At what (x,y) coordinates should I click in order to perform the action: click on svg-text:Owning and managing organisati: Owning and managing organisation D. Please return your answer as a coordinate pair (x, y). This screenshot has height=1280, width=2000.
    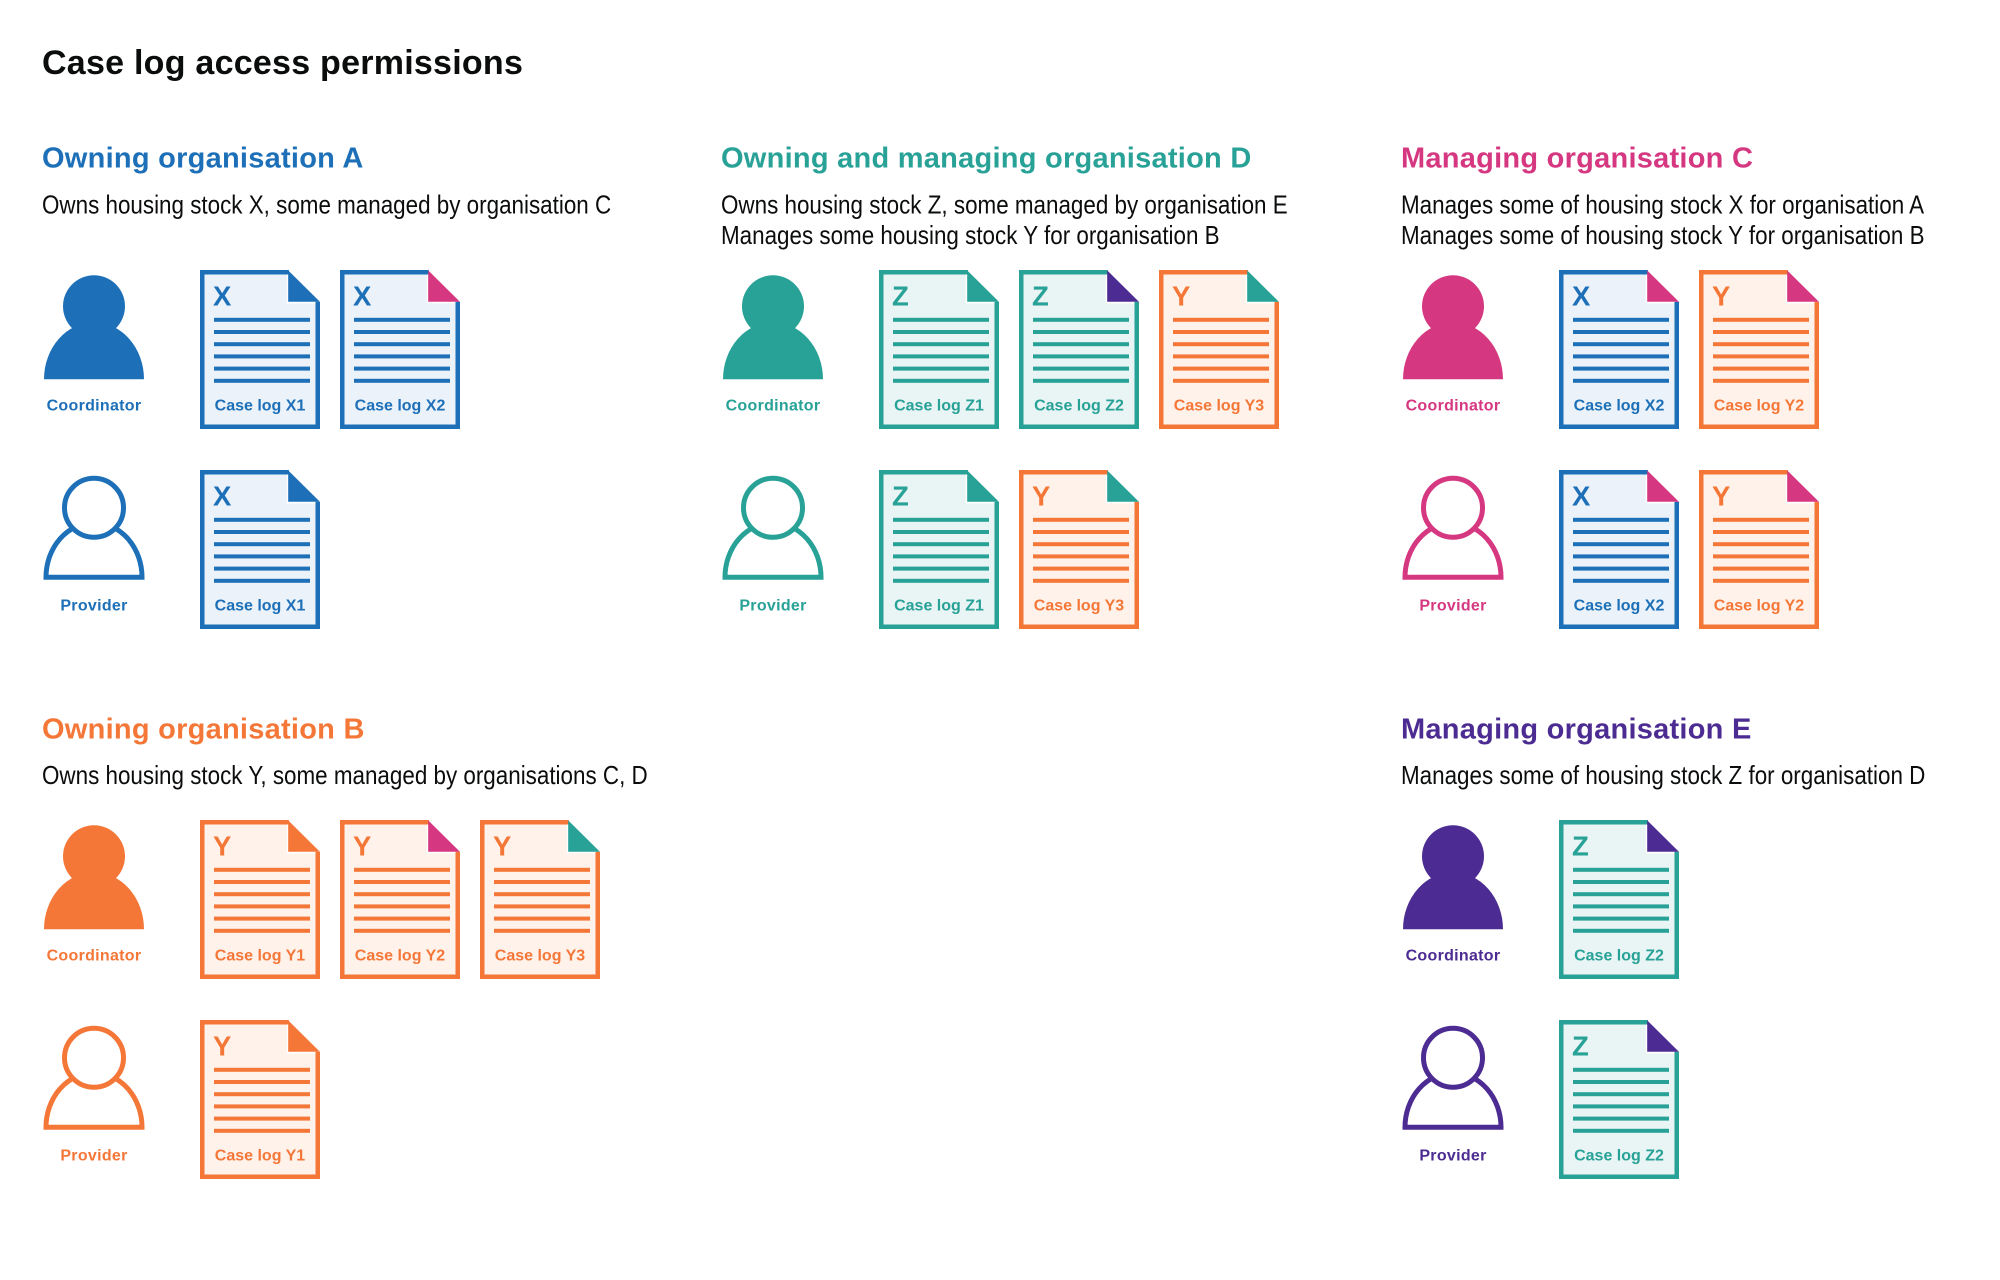
    Looking at the image, I should click on (986, 158).